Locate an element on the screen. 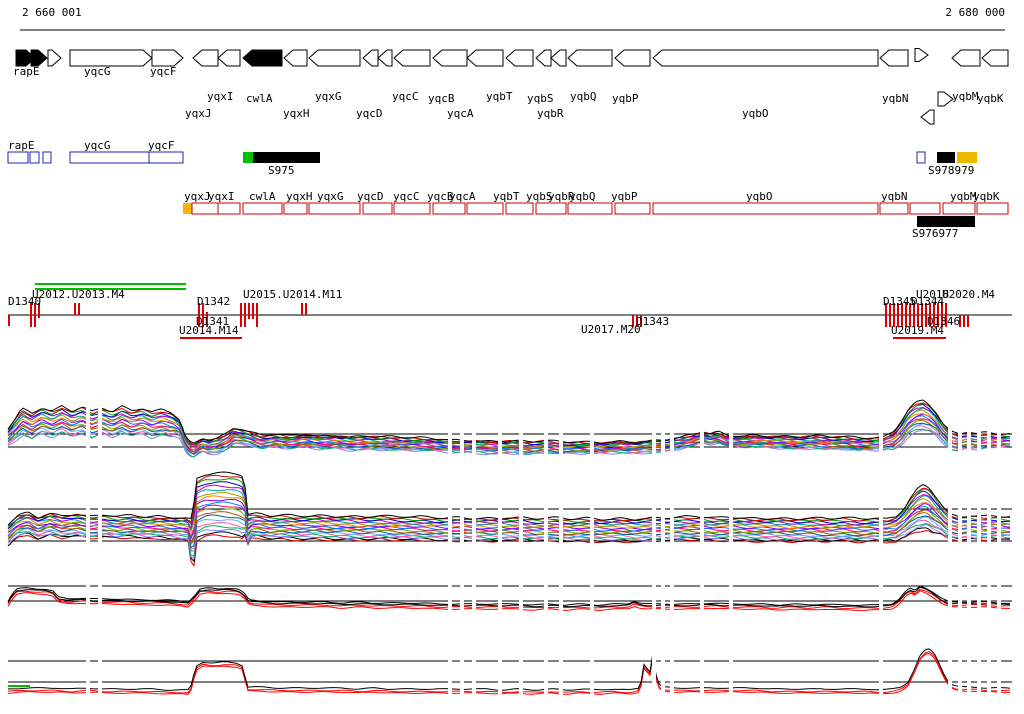 This screenshot has height=714, width=1024. amplicon-label-yqbS: yqbS is located at coordinates (539, 196).